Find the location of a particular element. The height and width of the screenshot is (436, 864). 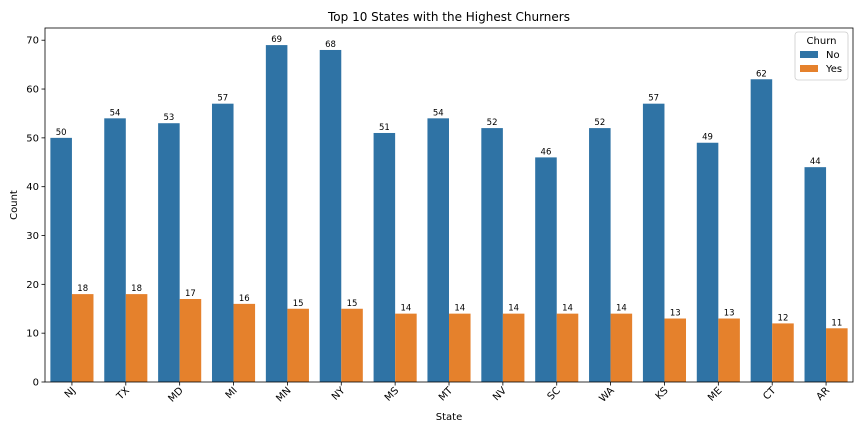

data-label-nv-yes: 14 is located at coordinates (513, 309).